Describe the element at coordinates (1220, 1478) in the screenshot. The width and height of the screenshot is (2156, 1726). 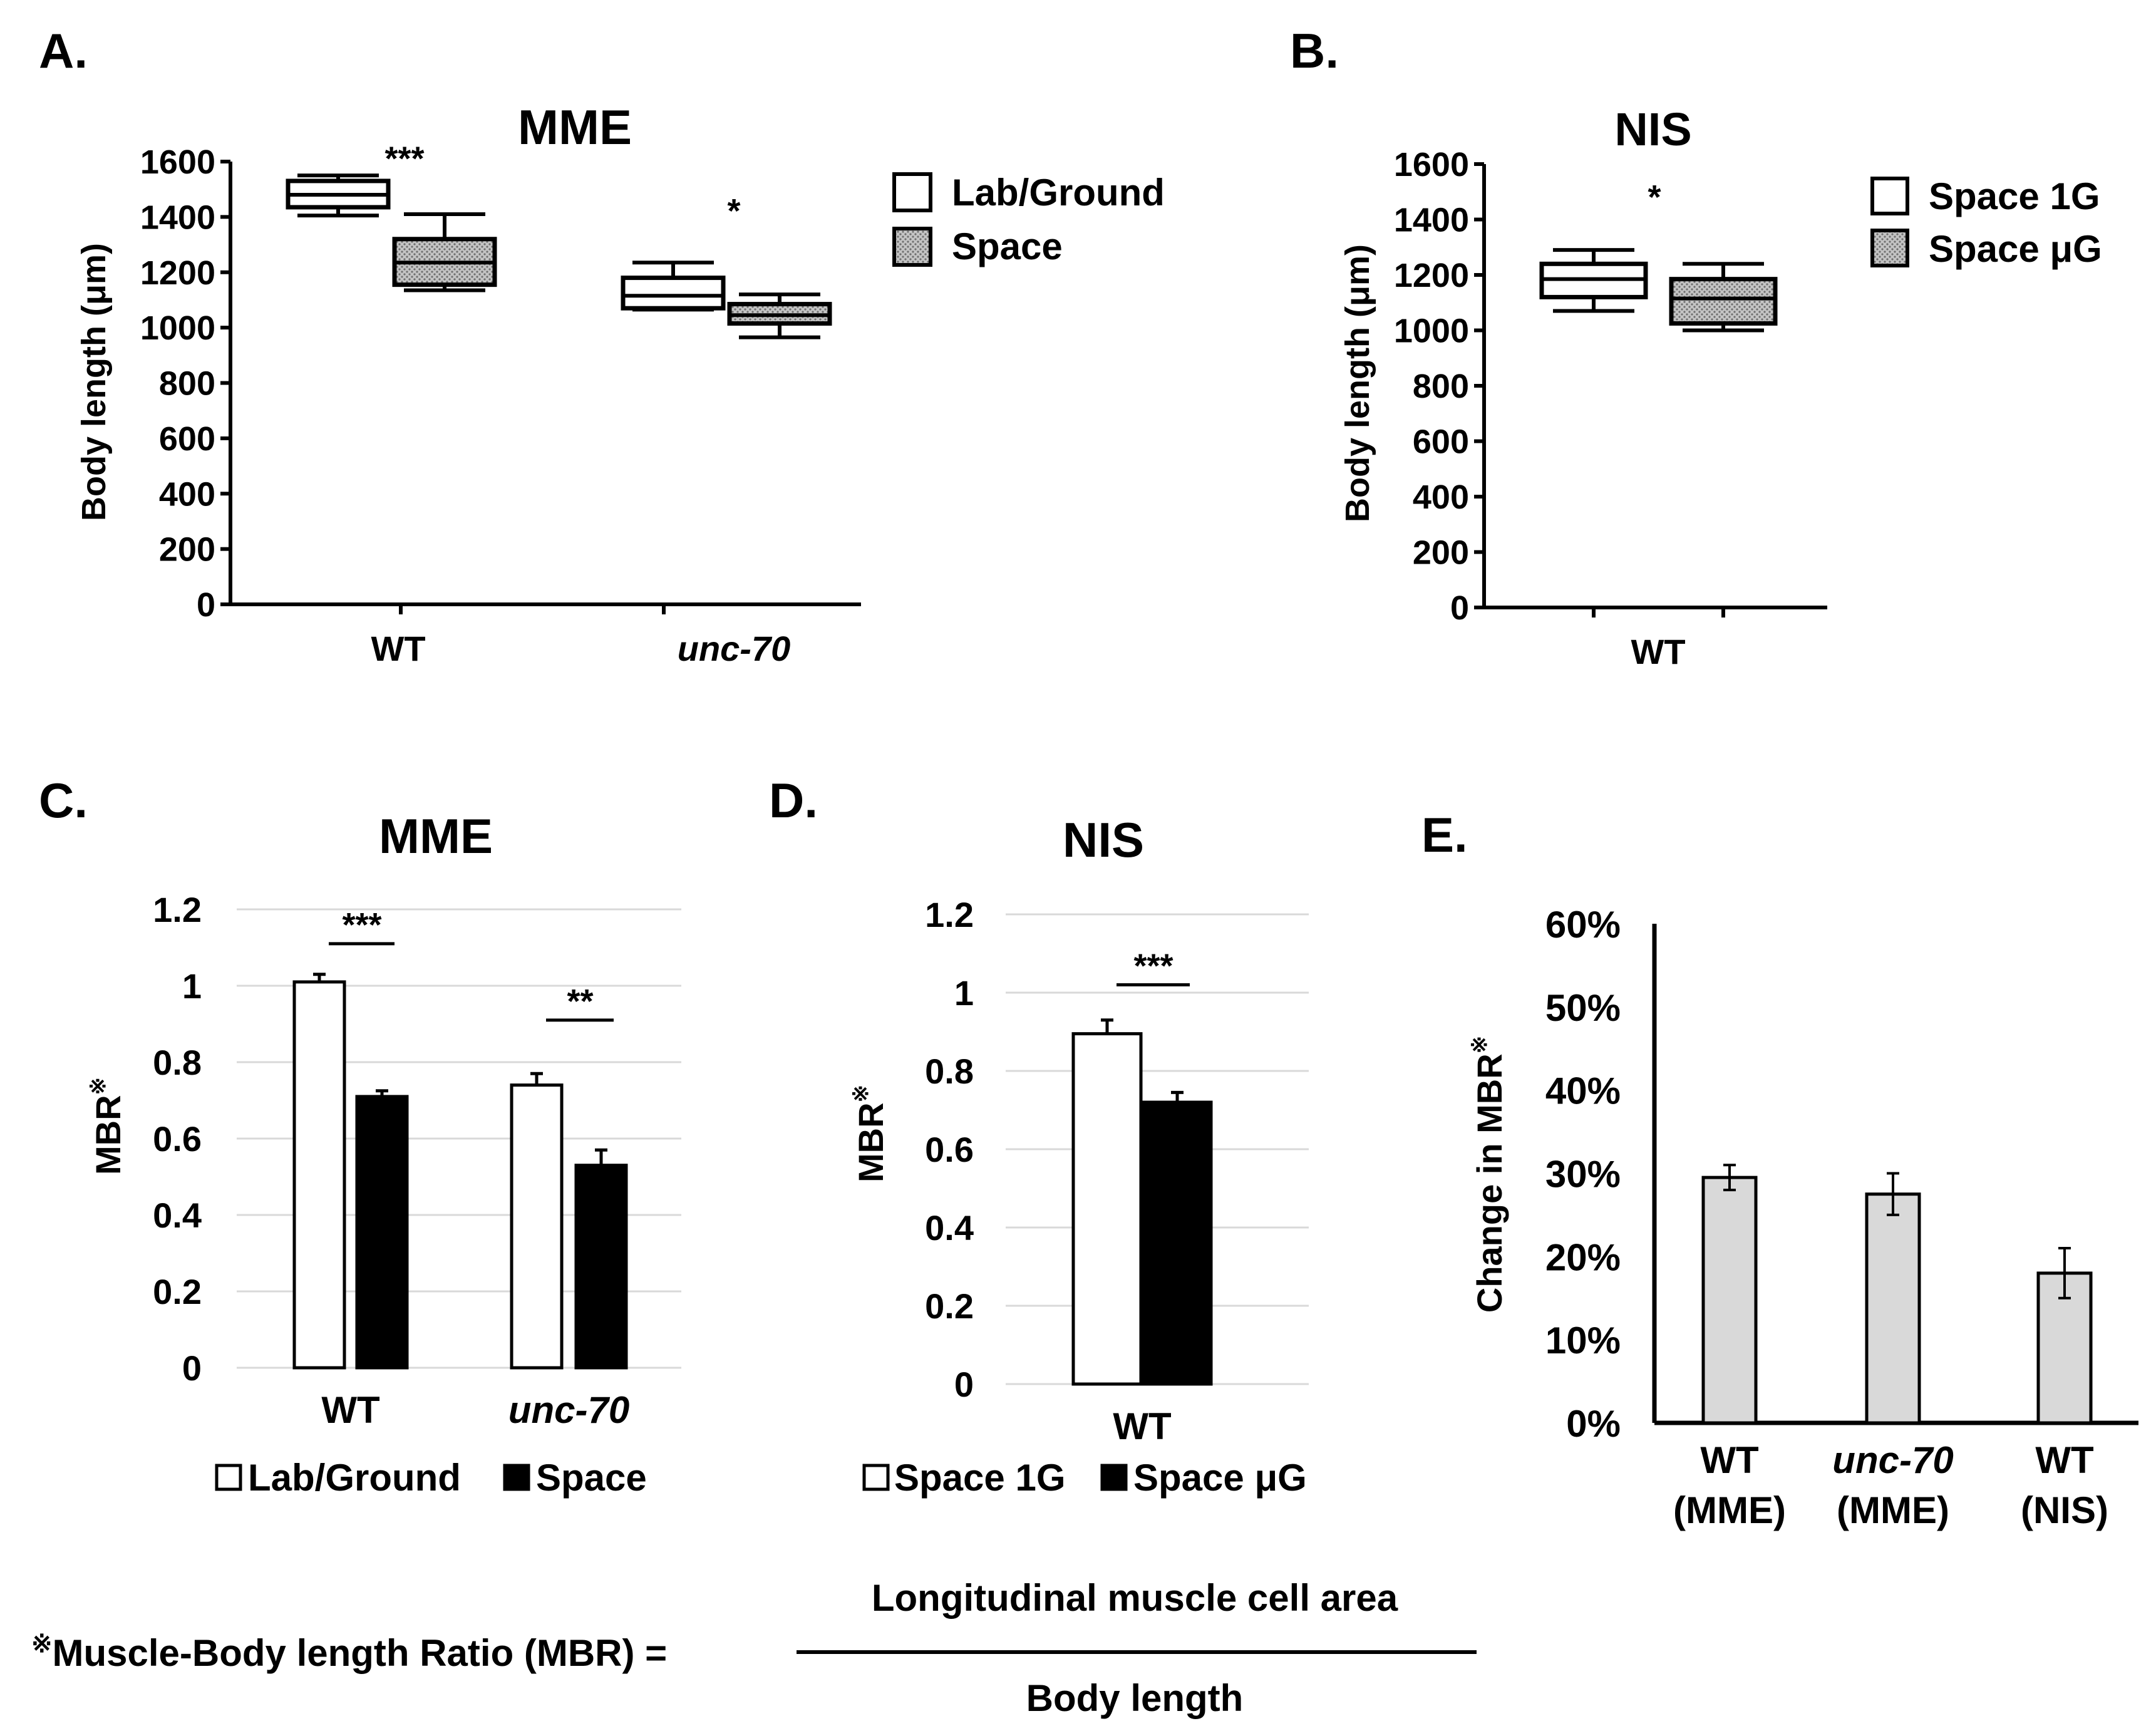
I see `legend-label-space-ug-d: Space μG` at that location.